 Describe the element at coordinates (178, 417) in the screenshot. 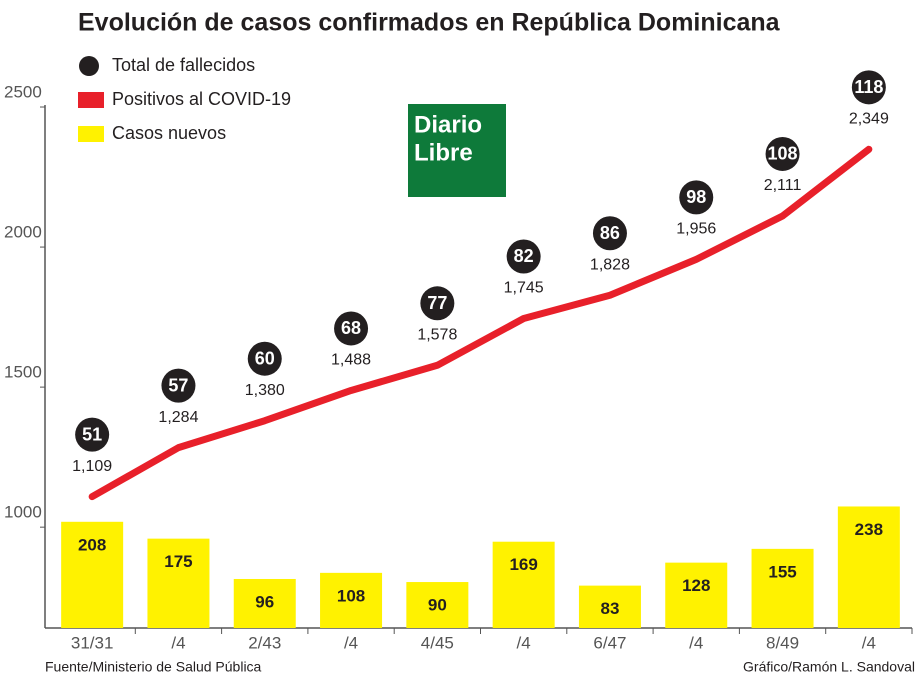

I see `line-label: 1,284` at that location.